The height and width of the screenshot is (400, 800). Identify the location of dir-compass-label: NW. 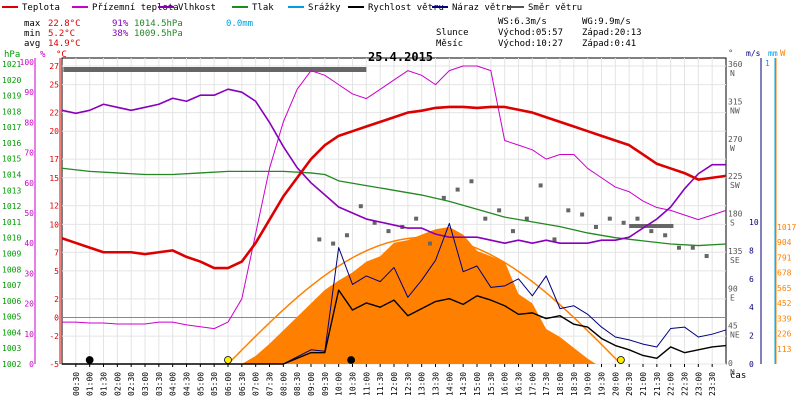
(735, 110).